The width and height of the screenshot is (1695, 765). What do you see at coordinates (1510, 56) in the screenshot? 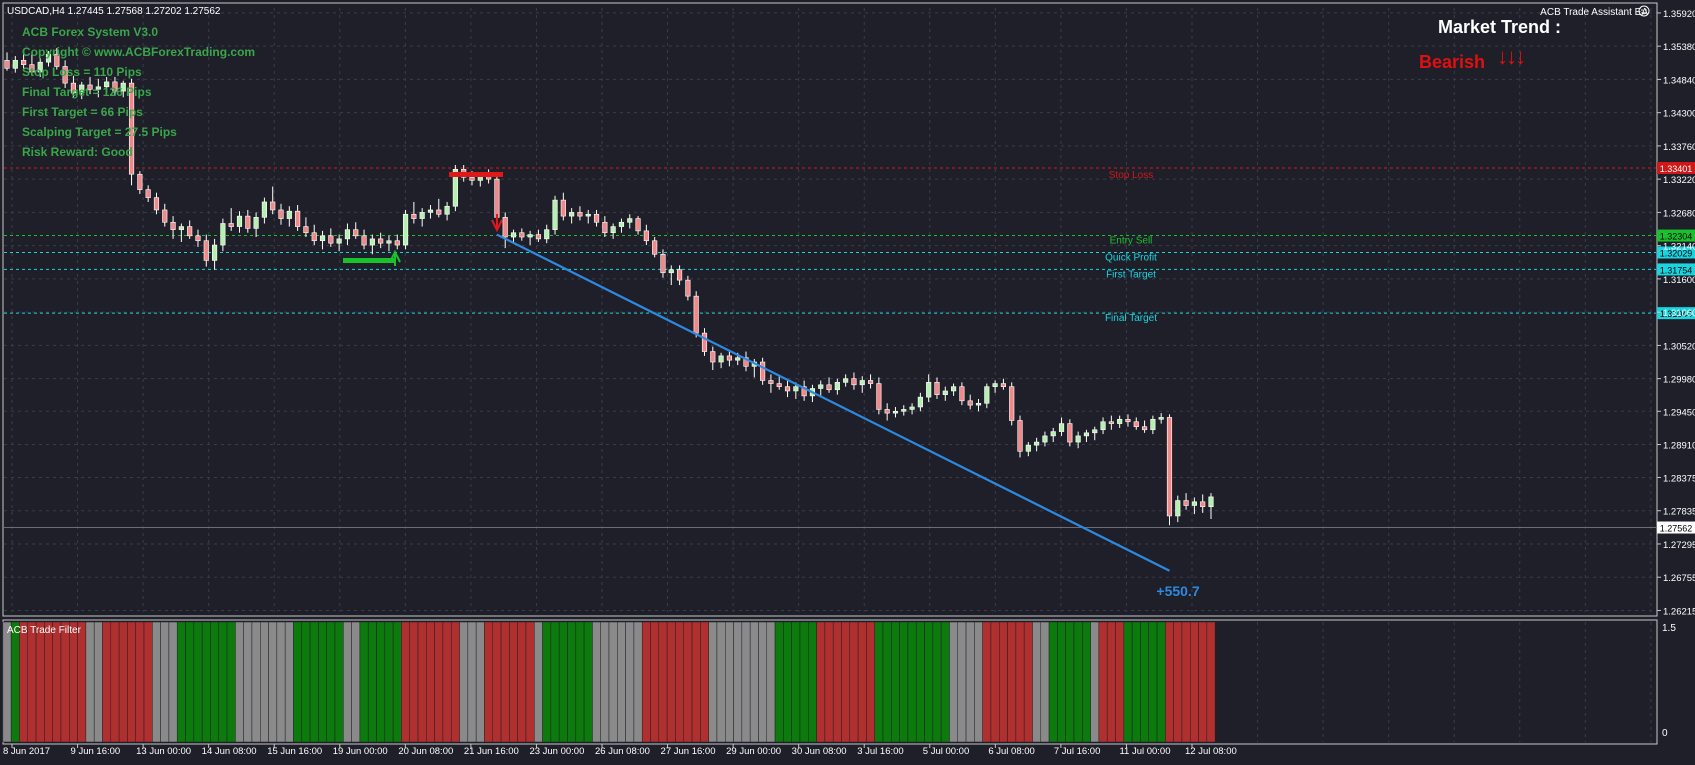
I see `down-arrows-icon: ↓↓↓` at bounding box center [1510, 56].